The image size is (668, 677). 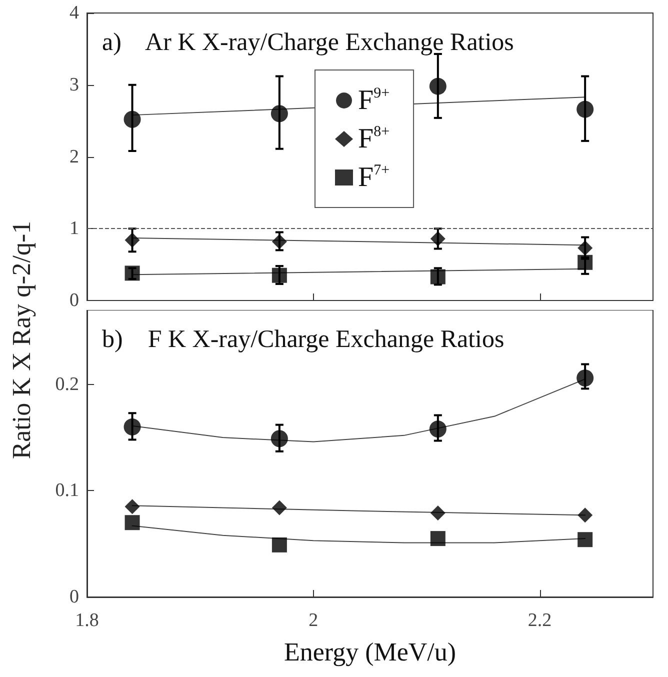 What do you see at coordinates (74, 229) in the screenshot?
I see `y-tick-label: 1` at bounding box center [74, 229].